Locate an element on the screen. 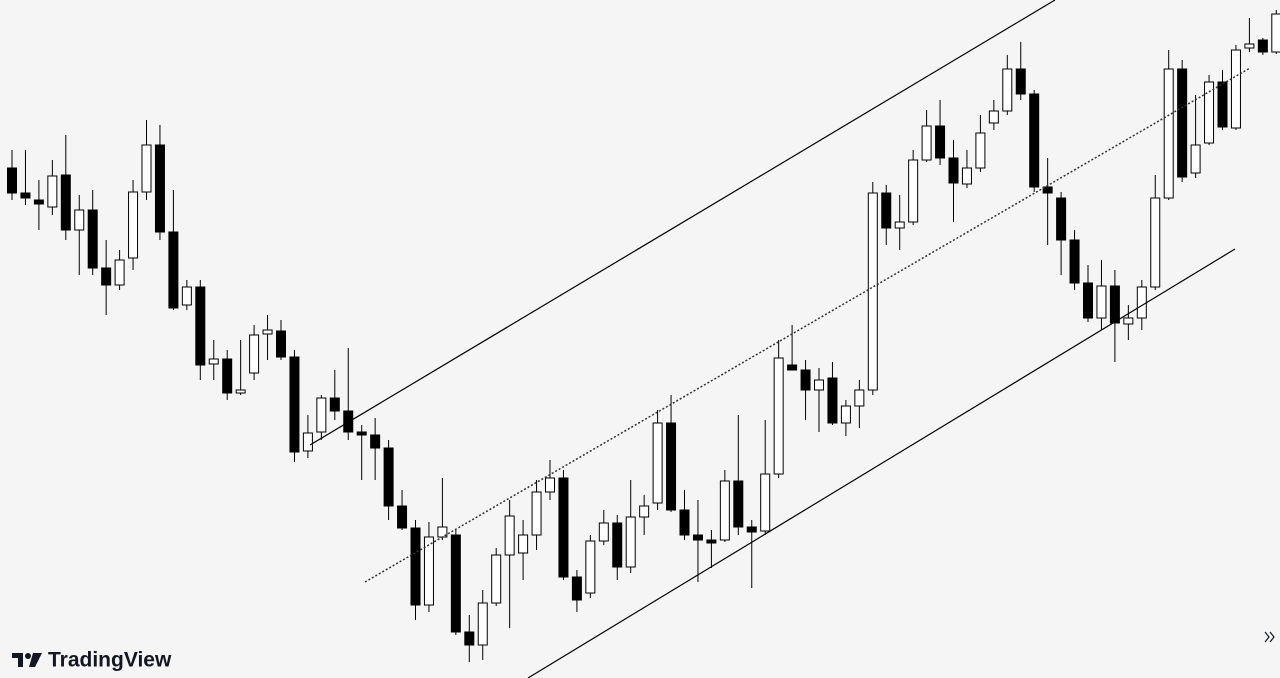  logo: TradingView is located at coordinates (92, 660).